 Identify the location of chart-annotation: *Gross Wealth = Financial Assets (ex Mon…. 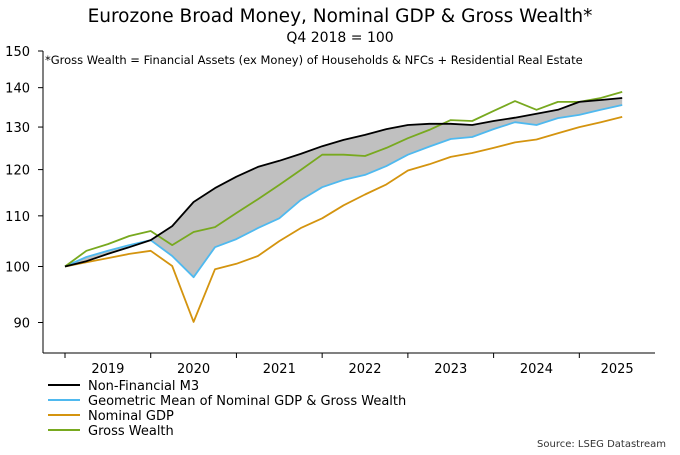
(314, 60).